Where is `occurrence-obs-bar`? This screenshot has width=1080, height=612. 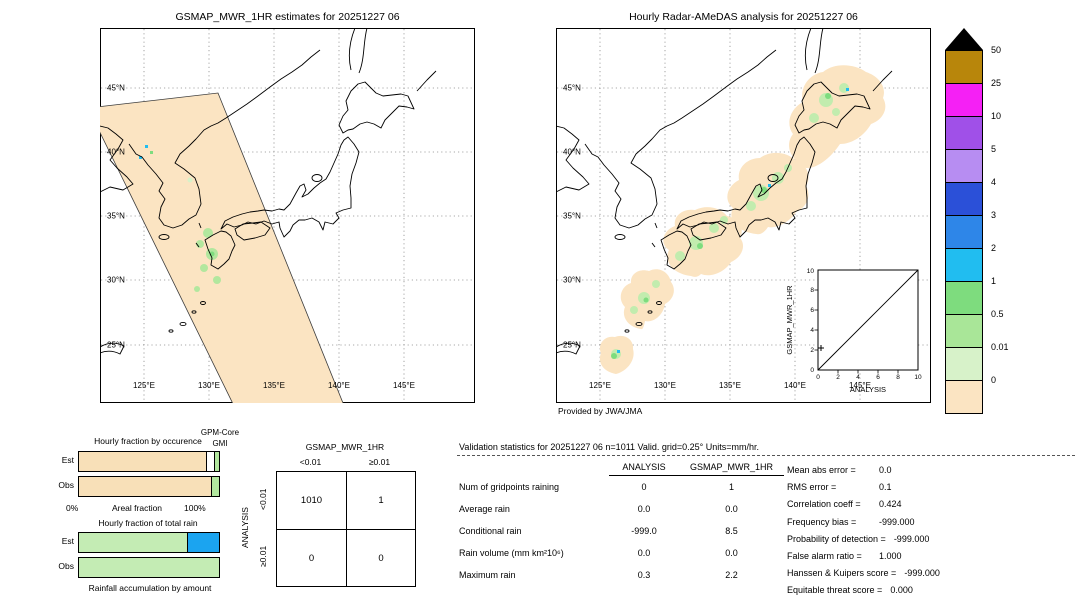
occurrence-obs-bar is located at coordinates (149, 486).